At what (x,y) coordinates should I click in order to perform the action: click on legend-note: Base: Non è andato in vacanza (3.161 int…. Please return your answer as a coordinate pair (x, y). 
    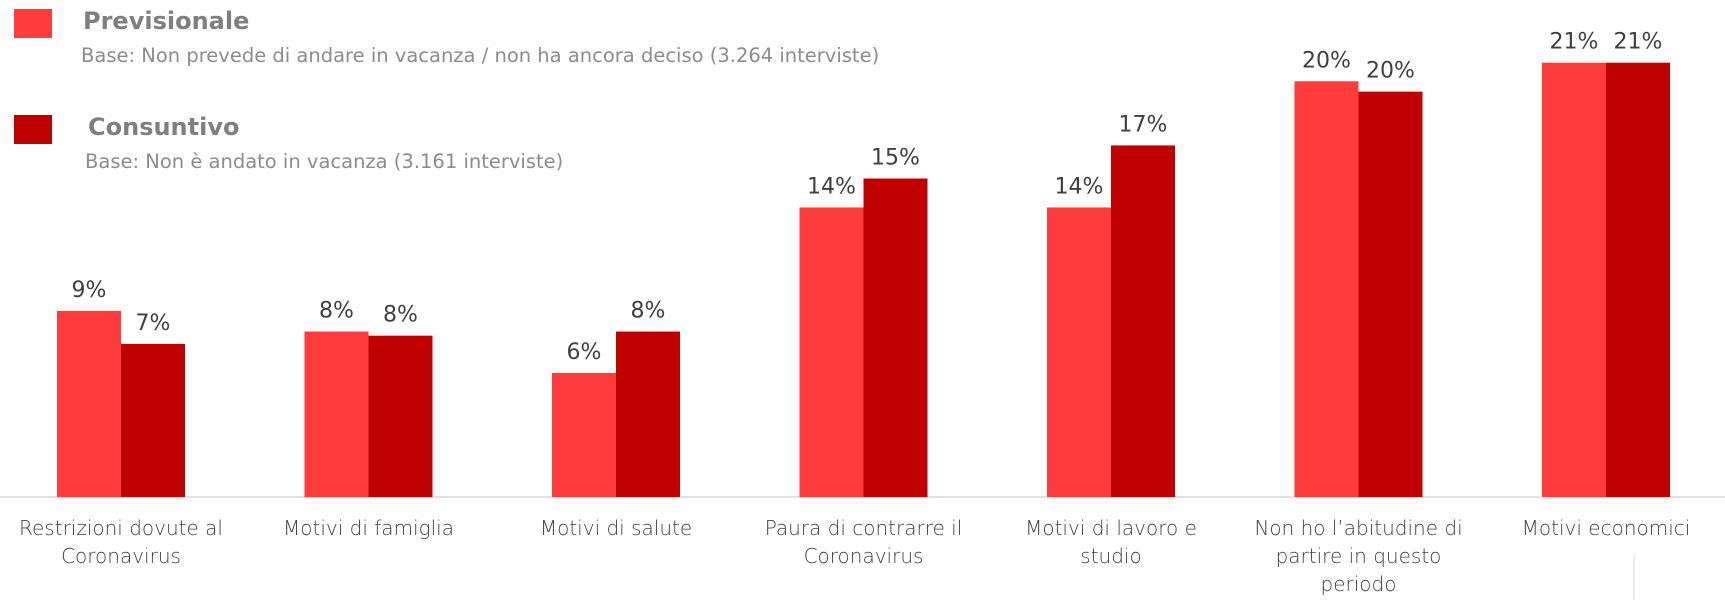
    Looking at the image, I should click on (324, 161).